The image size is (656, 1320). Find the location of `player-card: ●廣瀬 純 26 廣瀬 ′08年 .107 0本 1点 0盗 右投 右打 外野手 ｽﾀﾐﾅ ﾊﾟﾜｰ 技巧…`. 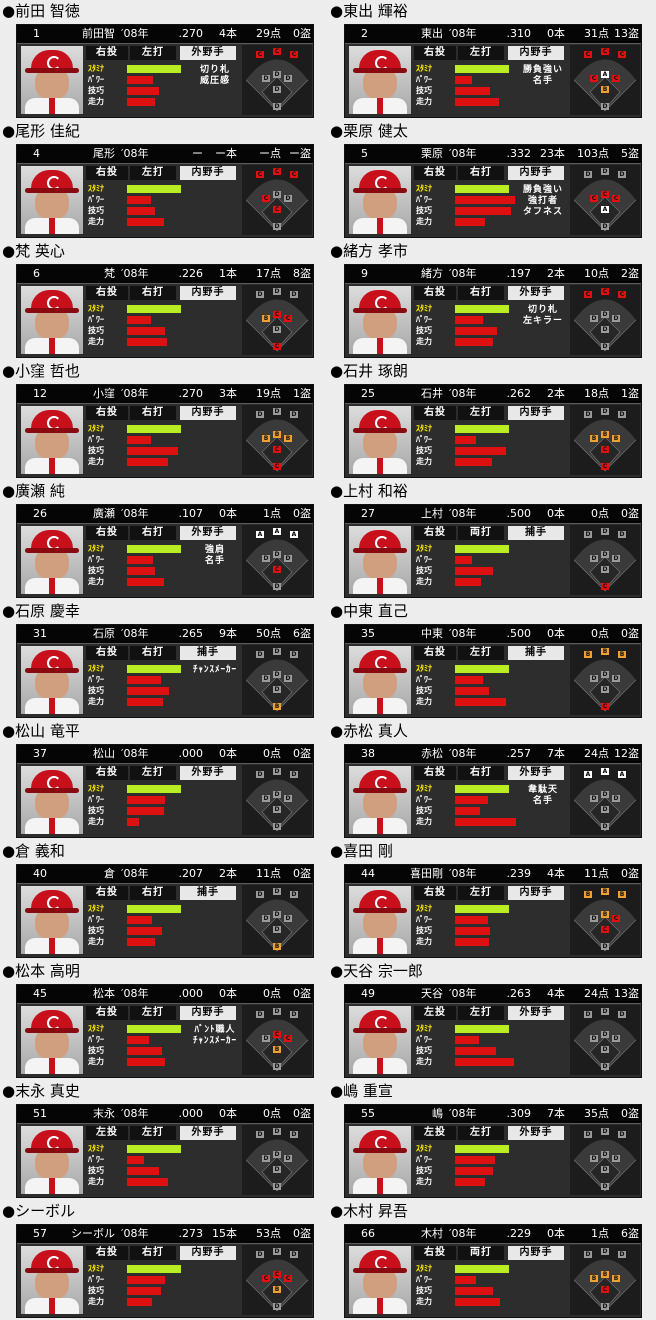

player-card: ●廣瀬 純 26 廣瀬 ′08年 .107 0本 1点 0盗 右投 右打 外野手 ｽﾀﾐﾅ ﾊﾟﾜｰ 技巧… is located at coordinates (157, 540).